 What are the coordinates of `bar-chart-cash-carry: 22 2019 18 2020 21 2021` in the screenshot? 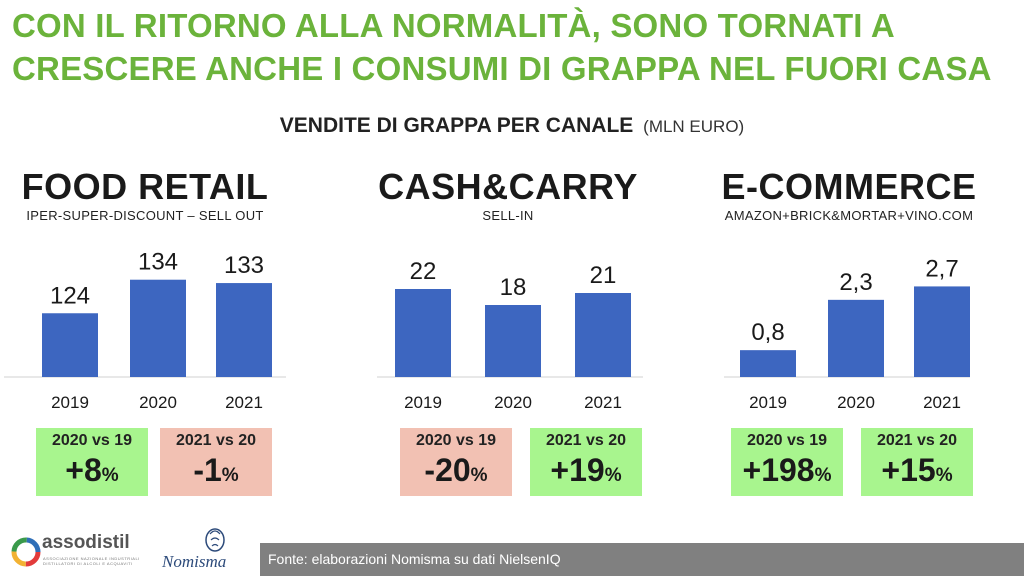 It's located at (510, 335).